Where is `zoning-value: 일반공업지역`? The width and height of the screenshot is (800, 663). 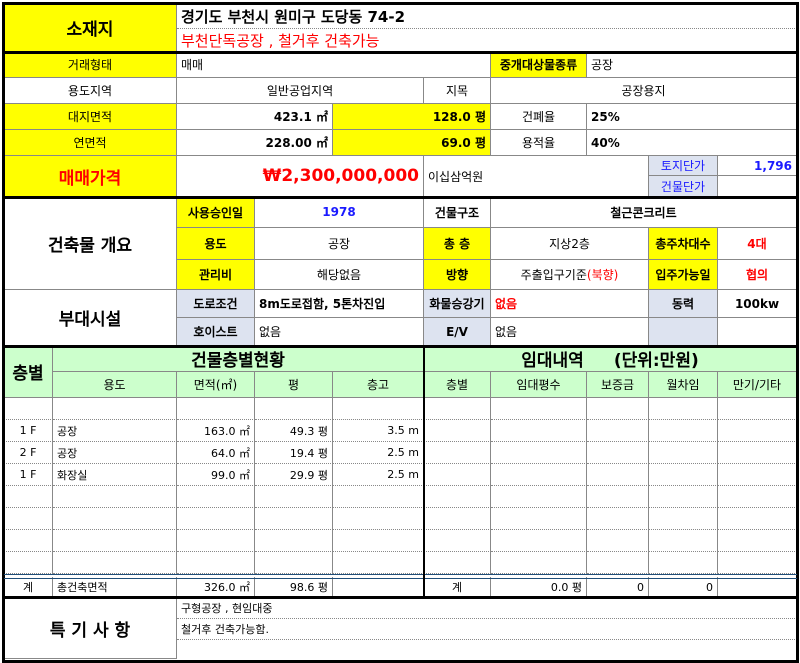 zoning-value: 일반공업지역 is located at coordinates (300, 91).